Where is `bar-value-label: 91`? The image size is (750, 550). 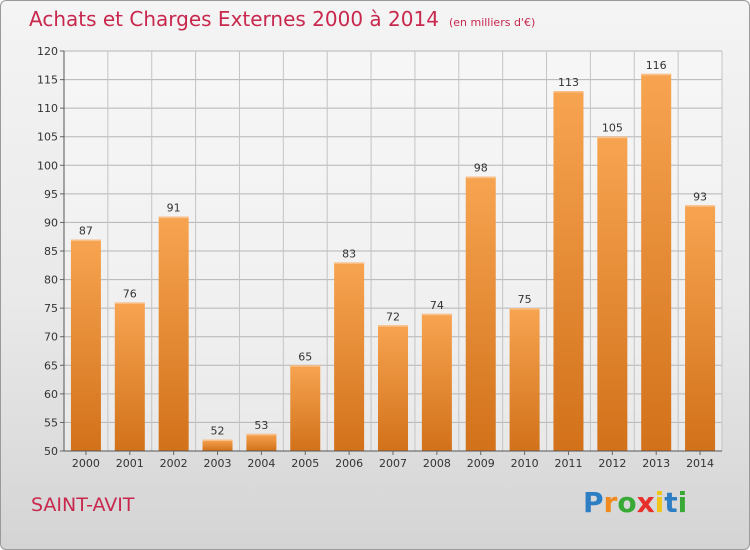
bar-value-label: 91 is located at coordinates (174, 208).